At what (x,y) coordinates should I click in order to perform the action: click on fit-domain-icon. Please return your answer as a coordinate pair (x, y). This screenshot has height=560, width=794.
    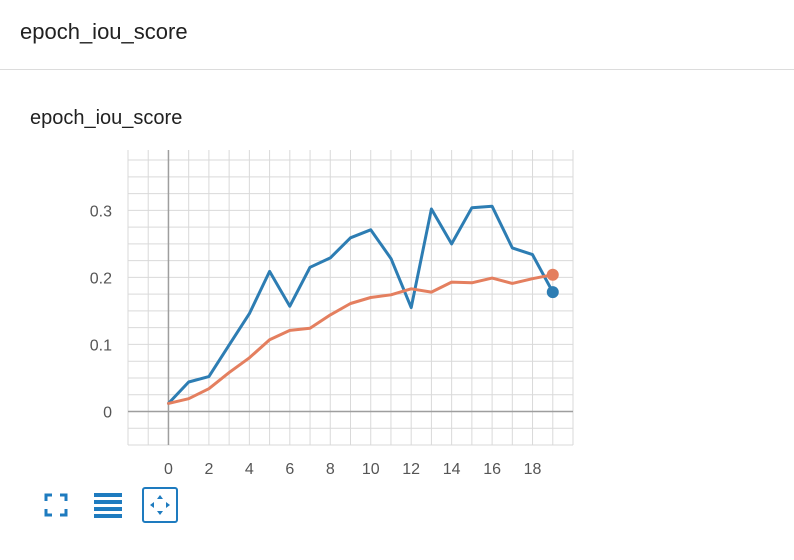
    Looking at the image, I should click on (56, 505).